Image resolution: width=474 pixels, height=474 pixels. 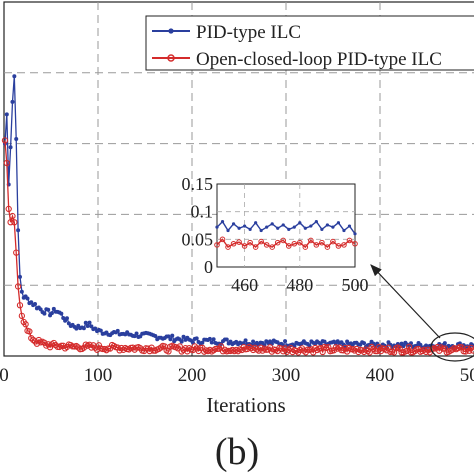 What do you see at coordinates (355, 285) in the screenshot?
I see `inset-x-tick-label: 500` at bounding box center [355, 285].